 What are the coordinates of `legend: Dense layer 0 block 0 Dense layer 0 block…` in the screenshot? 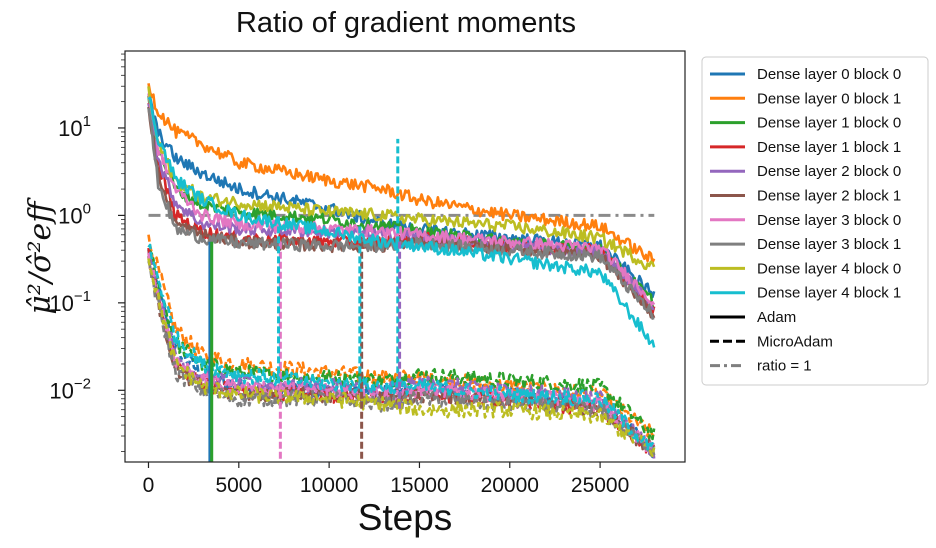 It's located at (815, 221).